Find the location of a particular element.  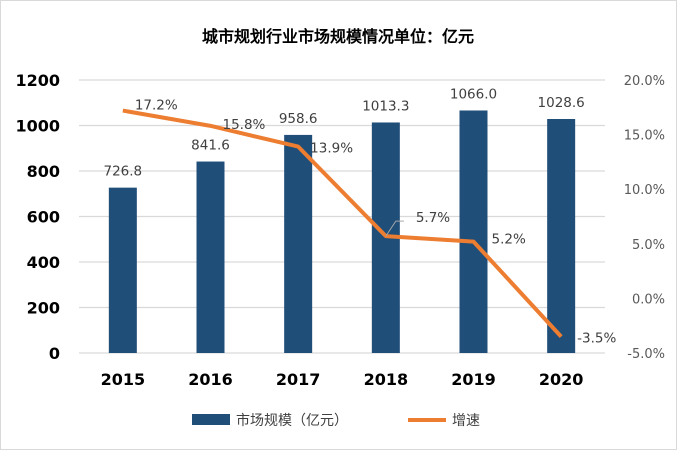

x-axis-tick: 2019 is located at coordinates (473, 379).